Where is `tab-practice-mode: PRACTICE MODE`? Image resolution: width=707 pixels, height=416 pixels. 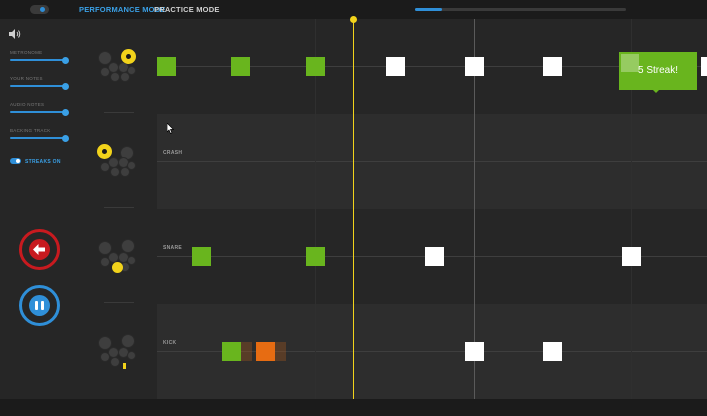 tab-practice-mode: PRACTICE MODE is located at coordinates (187, 9).